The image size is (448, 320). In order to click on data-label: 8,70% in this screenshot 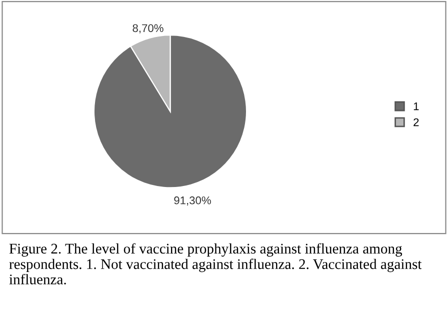, I will do `click(148, 29)`.